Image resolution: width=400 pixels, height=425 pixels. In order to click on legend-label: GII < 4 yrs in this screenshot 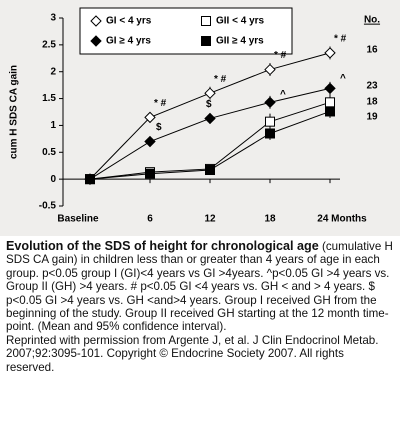, I will do `click(240, 21)`.